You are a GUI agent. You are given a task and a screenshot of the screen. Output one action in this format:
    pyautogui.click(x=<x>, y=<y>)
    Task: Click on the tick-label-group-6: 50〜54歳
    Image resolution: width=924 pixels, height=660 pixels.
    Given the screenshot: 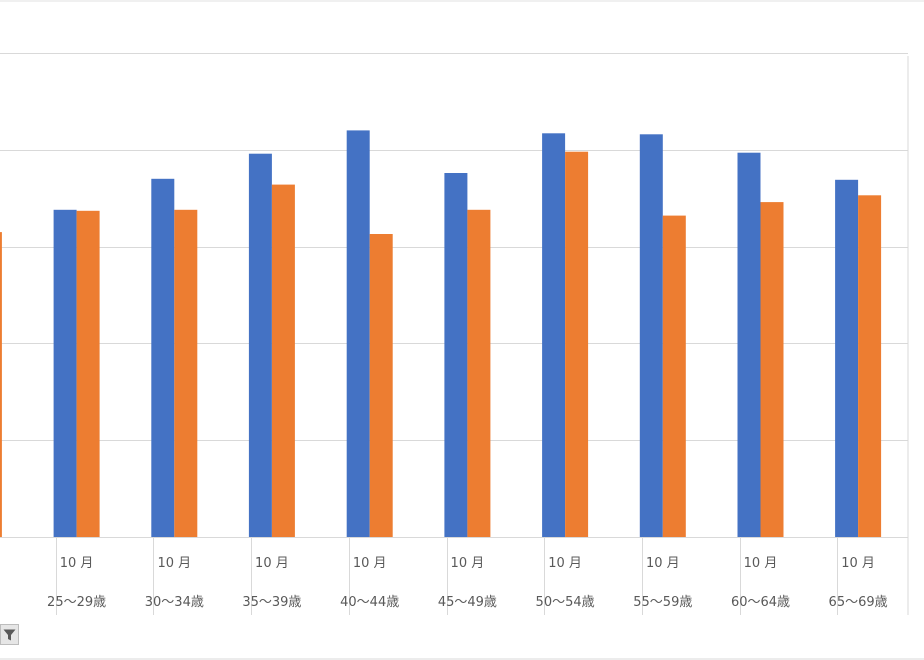 What is the action you would take?
    pyautogui.click(x=565, y=602)
    